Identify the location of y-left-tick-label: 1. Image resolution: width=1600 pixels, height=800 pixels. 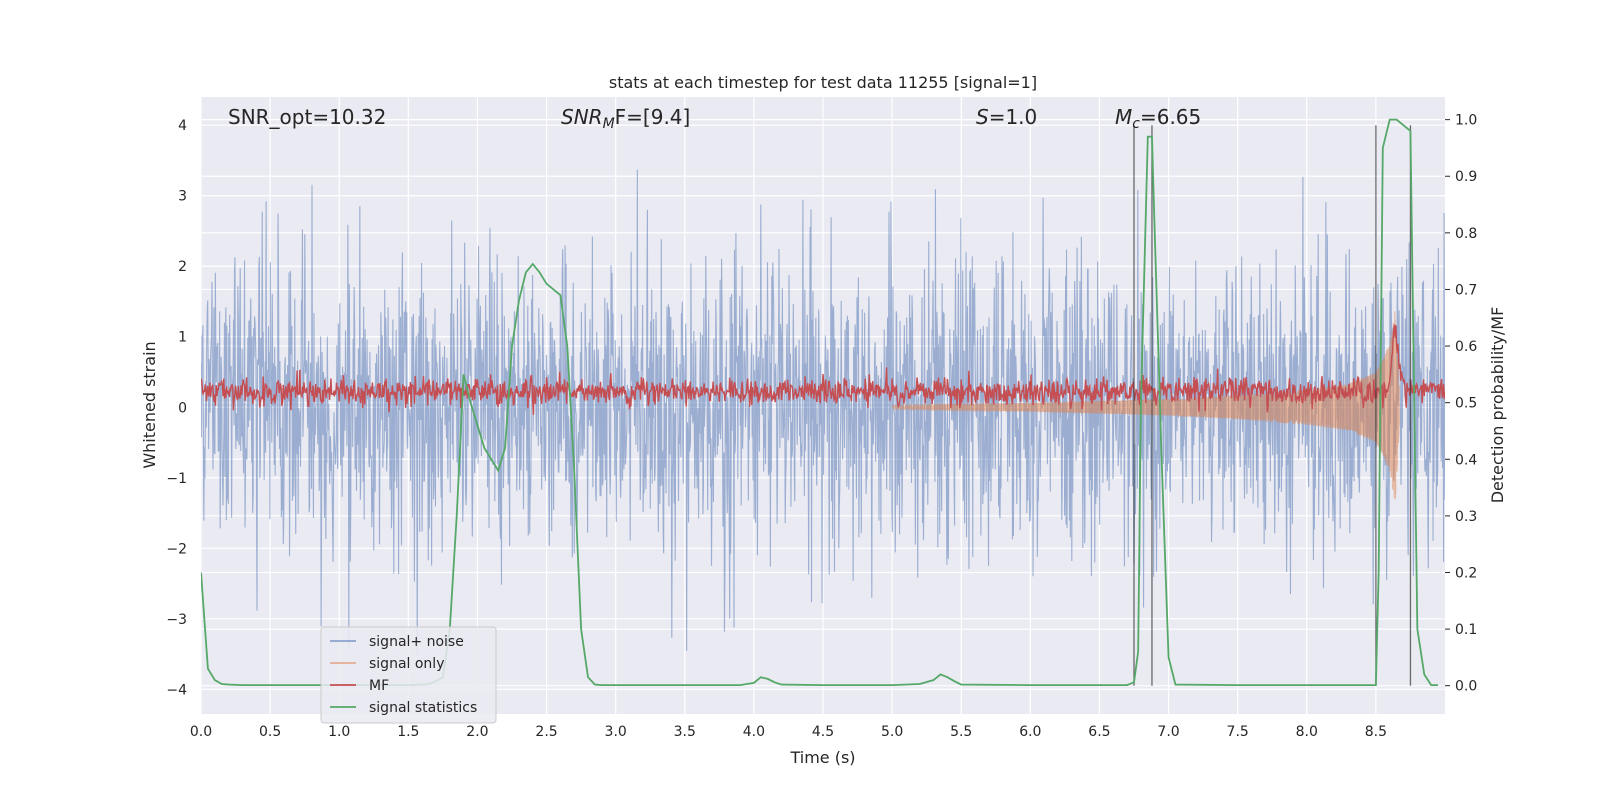
(182, 338).